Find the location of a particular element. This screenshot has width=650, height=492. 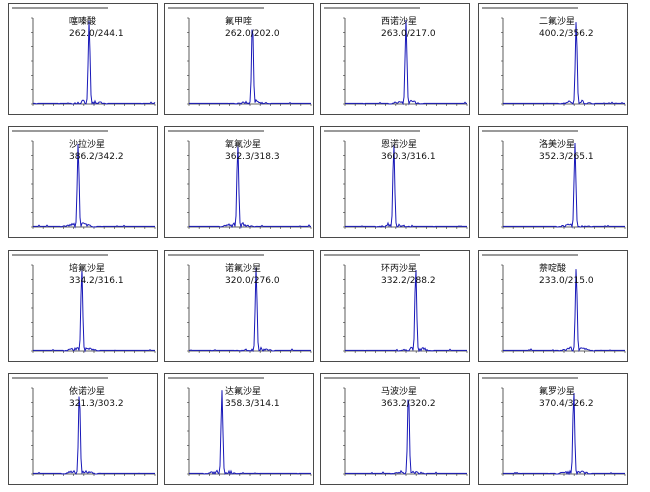

compound-name: 氧氟沙星 is located at coordinates (243, 145).